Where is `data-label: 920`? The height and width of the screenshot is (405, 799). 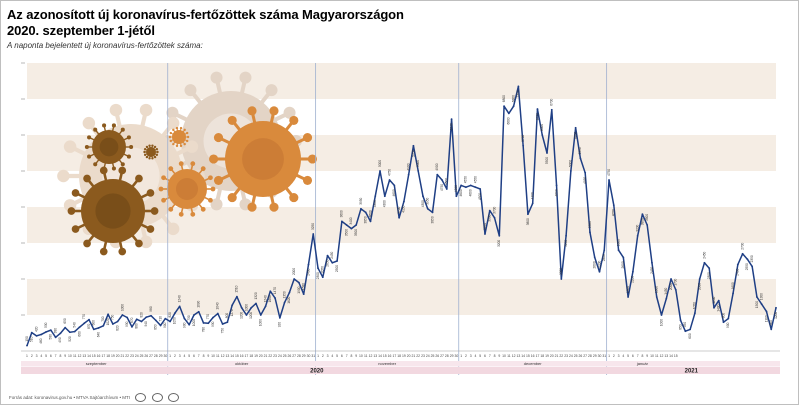 data-label: 920 is located at coordinates (280, 325).